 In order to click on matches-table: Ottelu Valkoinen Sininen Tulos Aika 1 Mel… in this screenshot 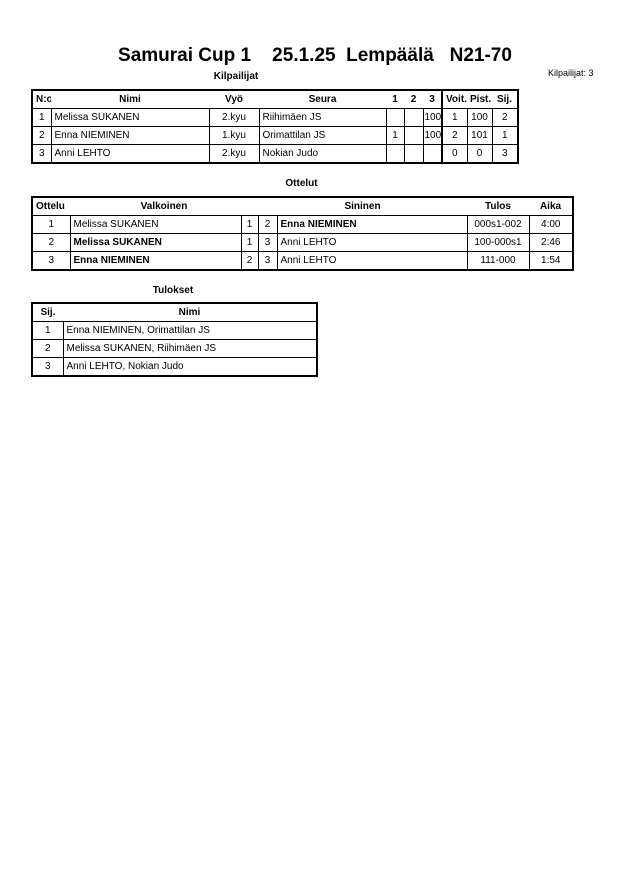, I will do `click(302, 233)`.